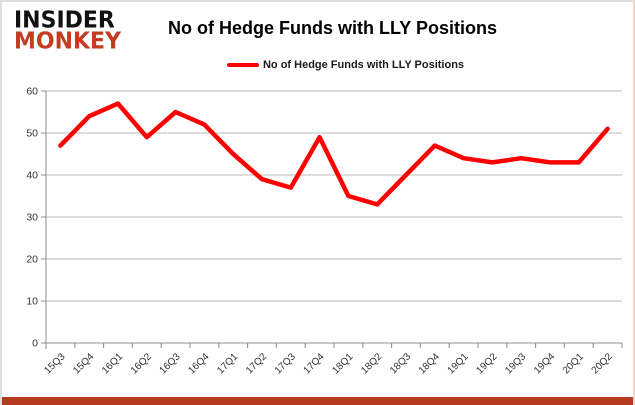  What do you see at coordinates (285, 363) in the screenshot?
I see `x-axis-label-17Q3: 17Q3` at bounding box center [285, 363].